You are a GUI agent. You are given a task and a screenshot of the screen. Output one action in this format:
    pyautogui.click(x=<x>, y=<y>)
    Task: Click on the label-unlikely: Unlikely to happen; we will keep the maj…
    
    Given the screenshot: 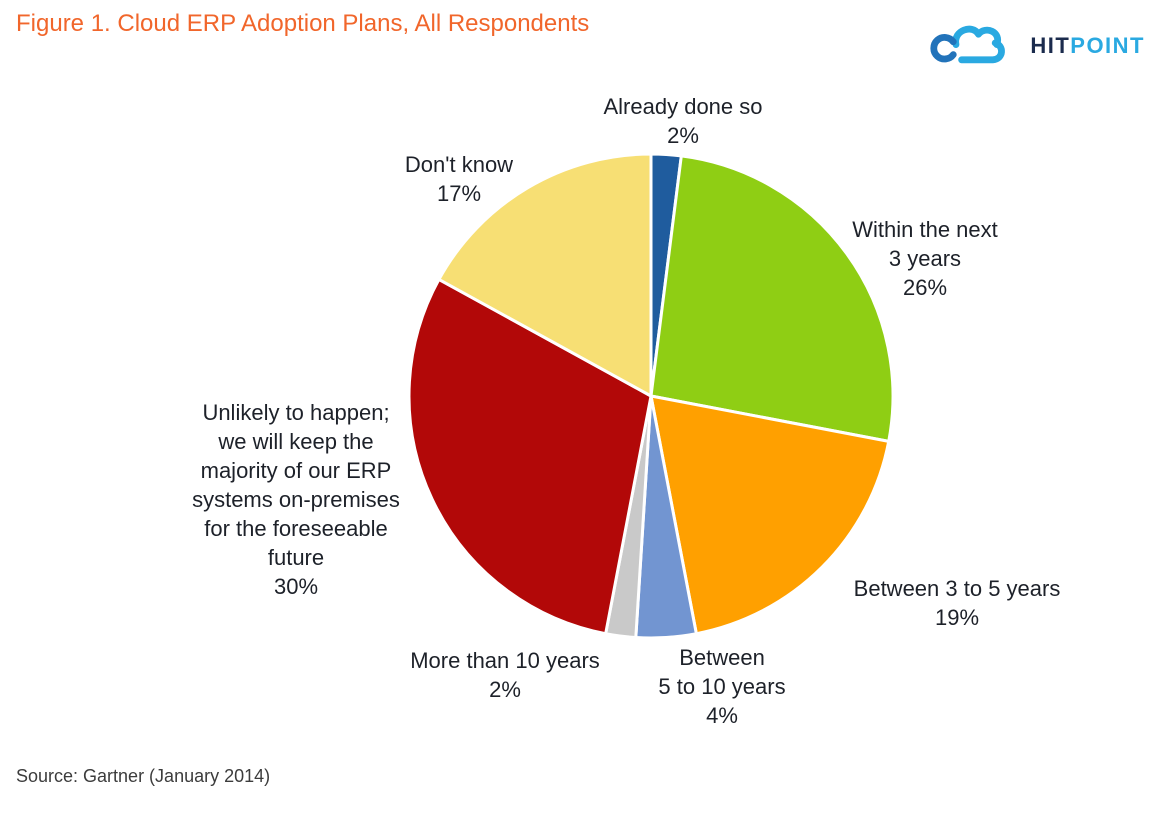 What is the action you would take?
    pyautogui.click(x=296, y=499)
    